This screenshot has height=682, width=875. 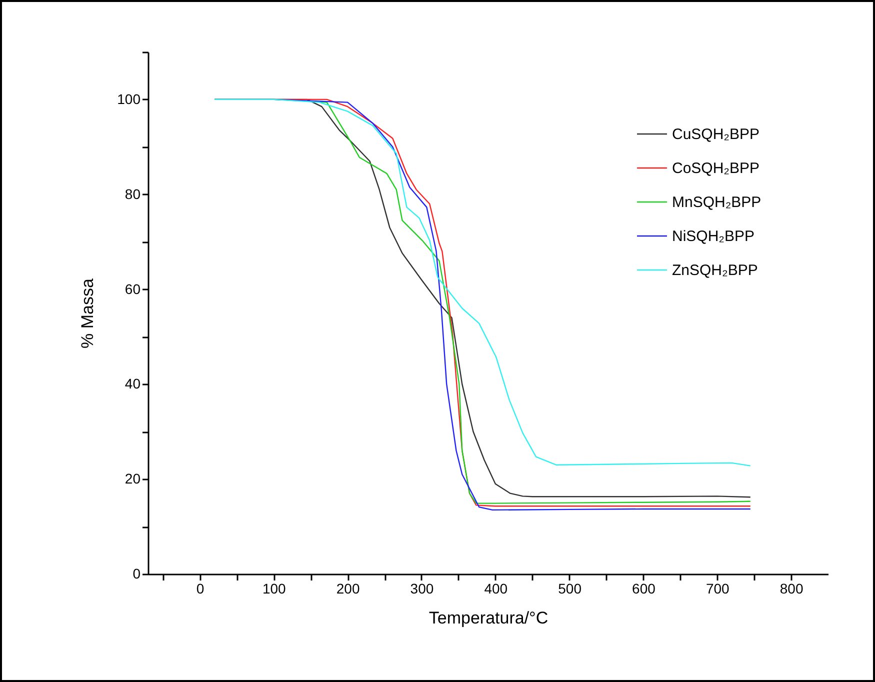 What do you see at coordinates (274, 588) in the screenshot?
I see `x-tick-label: 100` at bounding box center [274, 588].